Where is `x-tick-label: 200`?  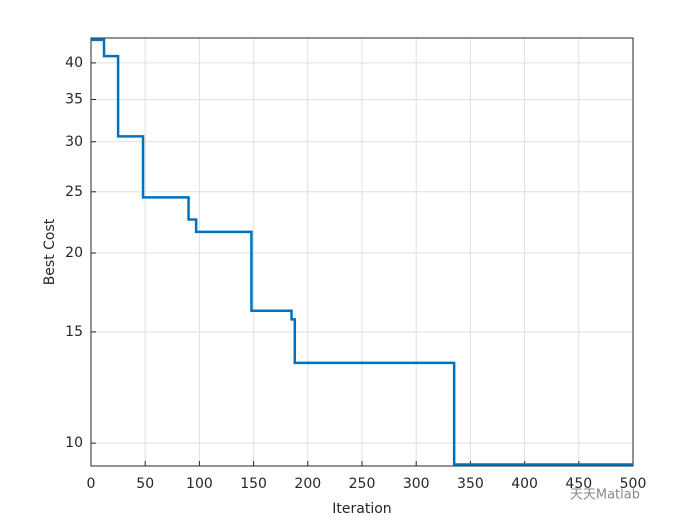
x-tick-label: 200 is located at coordinates (307, 484).